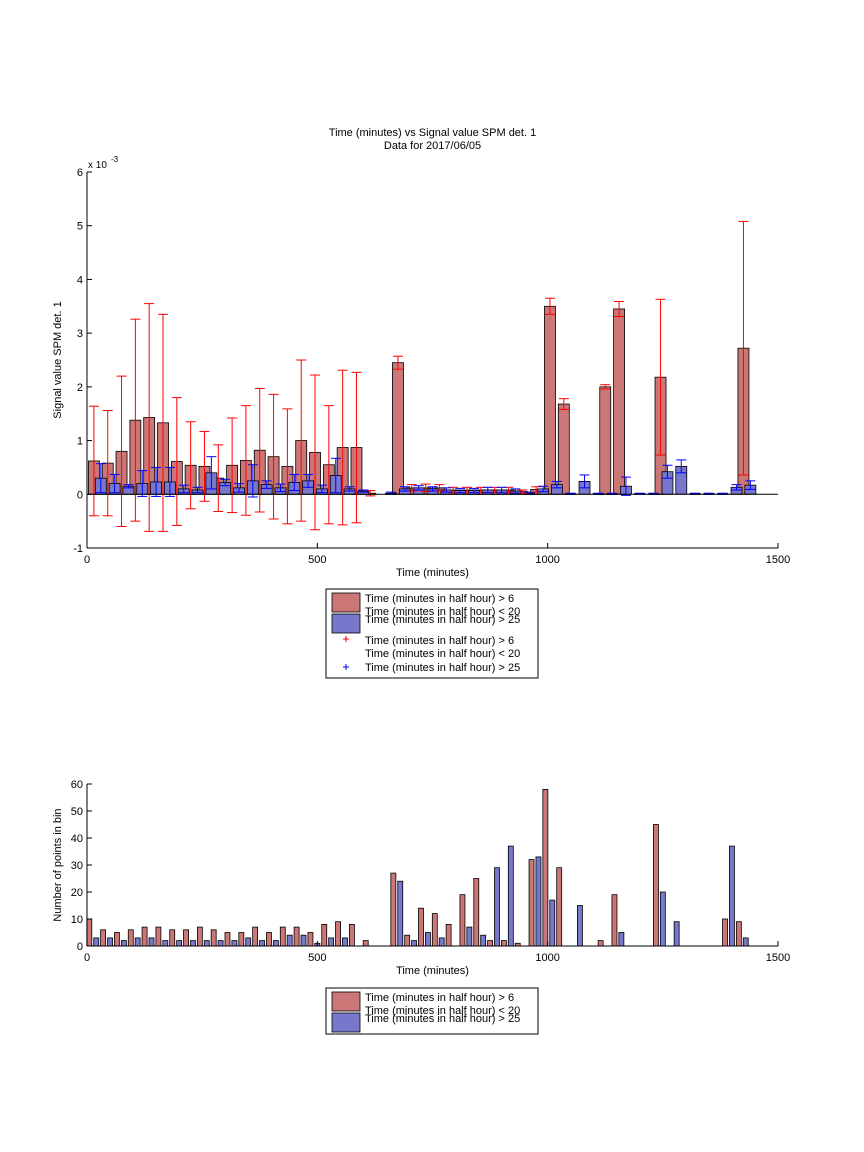 This screenshot has height=1152, width=864. What do you see at coordinates (77, 785) in the screenshot?
I see `y-tick-label: 60` at bounding box center [77, 785].